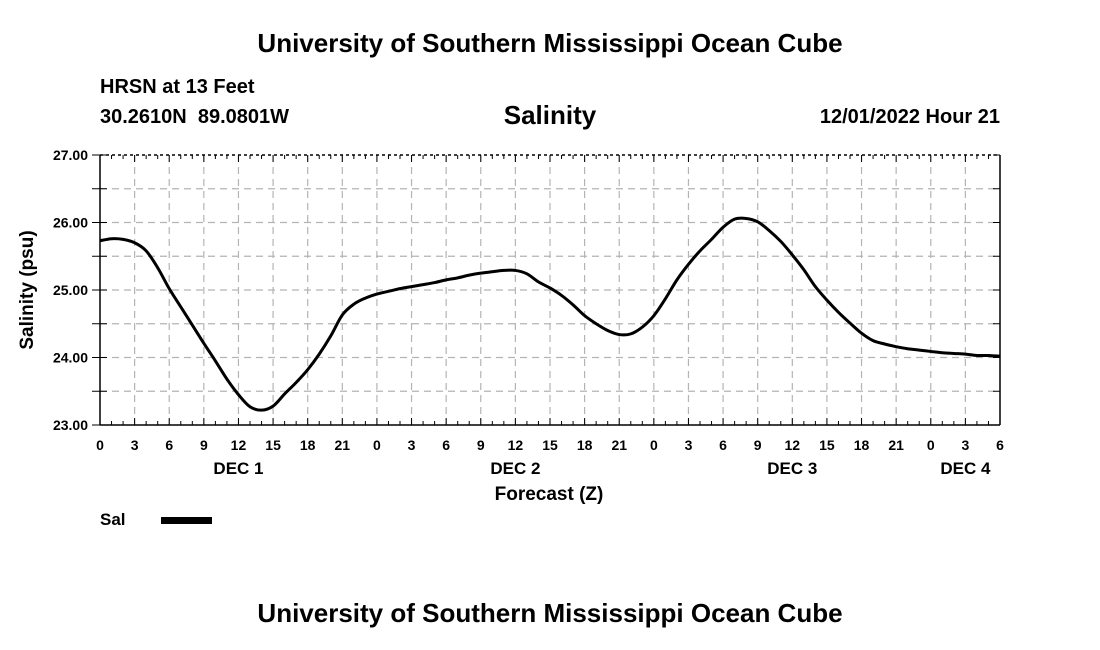  What do you see at coordinates (177, 87) in the screenshot?
I see `station-label: HRSN at 13 Feet` at bounding box center [177, 87].